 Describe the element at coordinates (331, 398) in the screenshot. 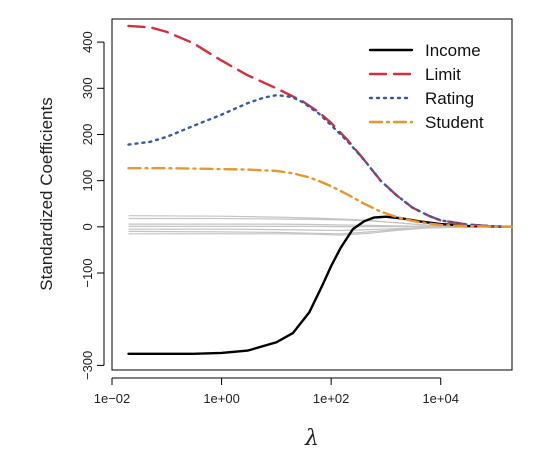

I see `x-tick-label: 1e+02` at that location.